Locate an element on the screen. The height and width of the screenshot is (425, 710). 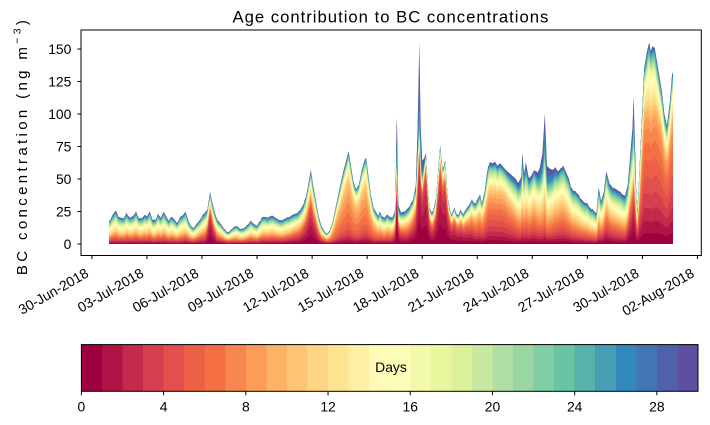
svg-text: 4 is located at coordinates (164, 407).